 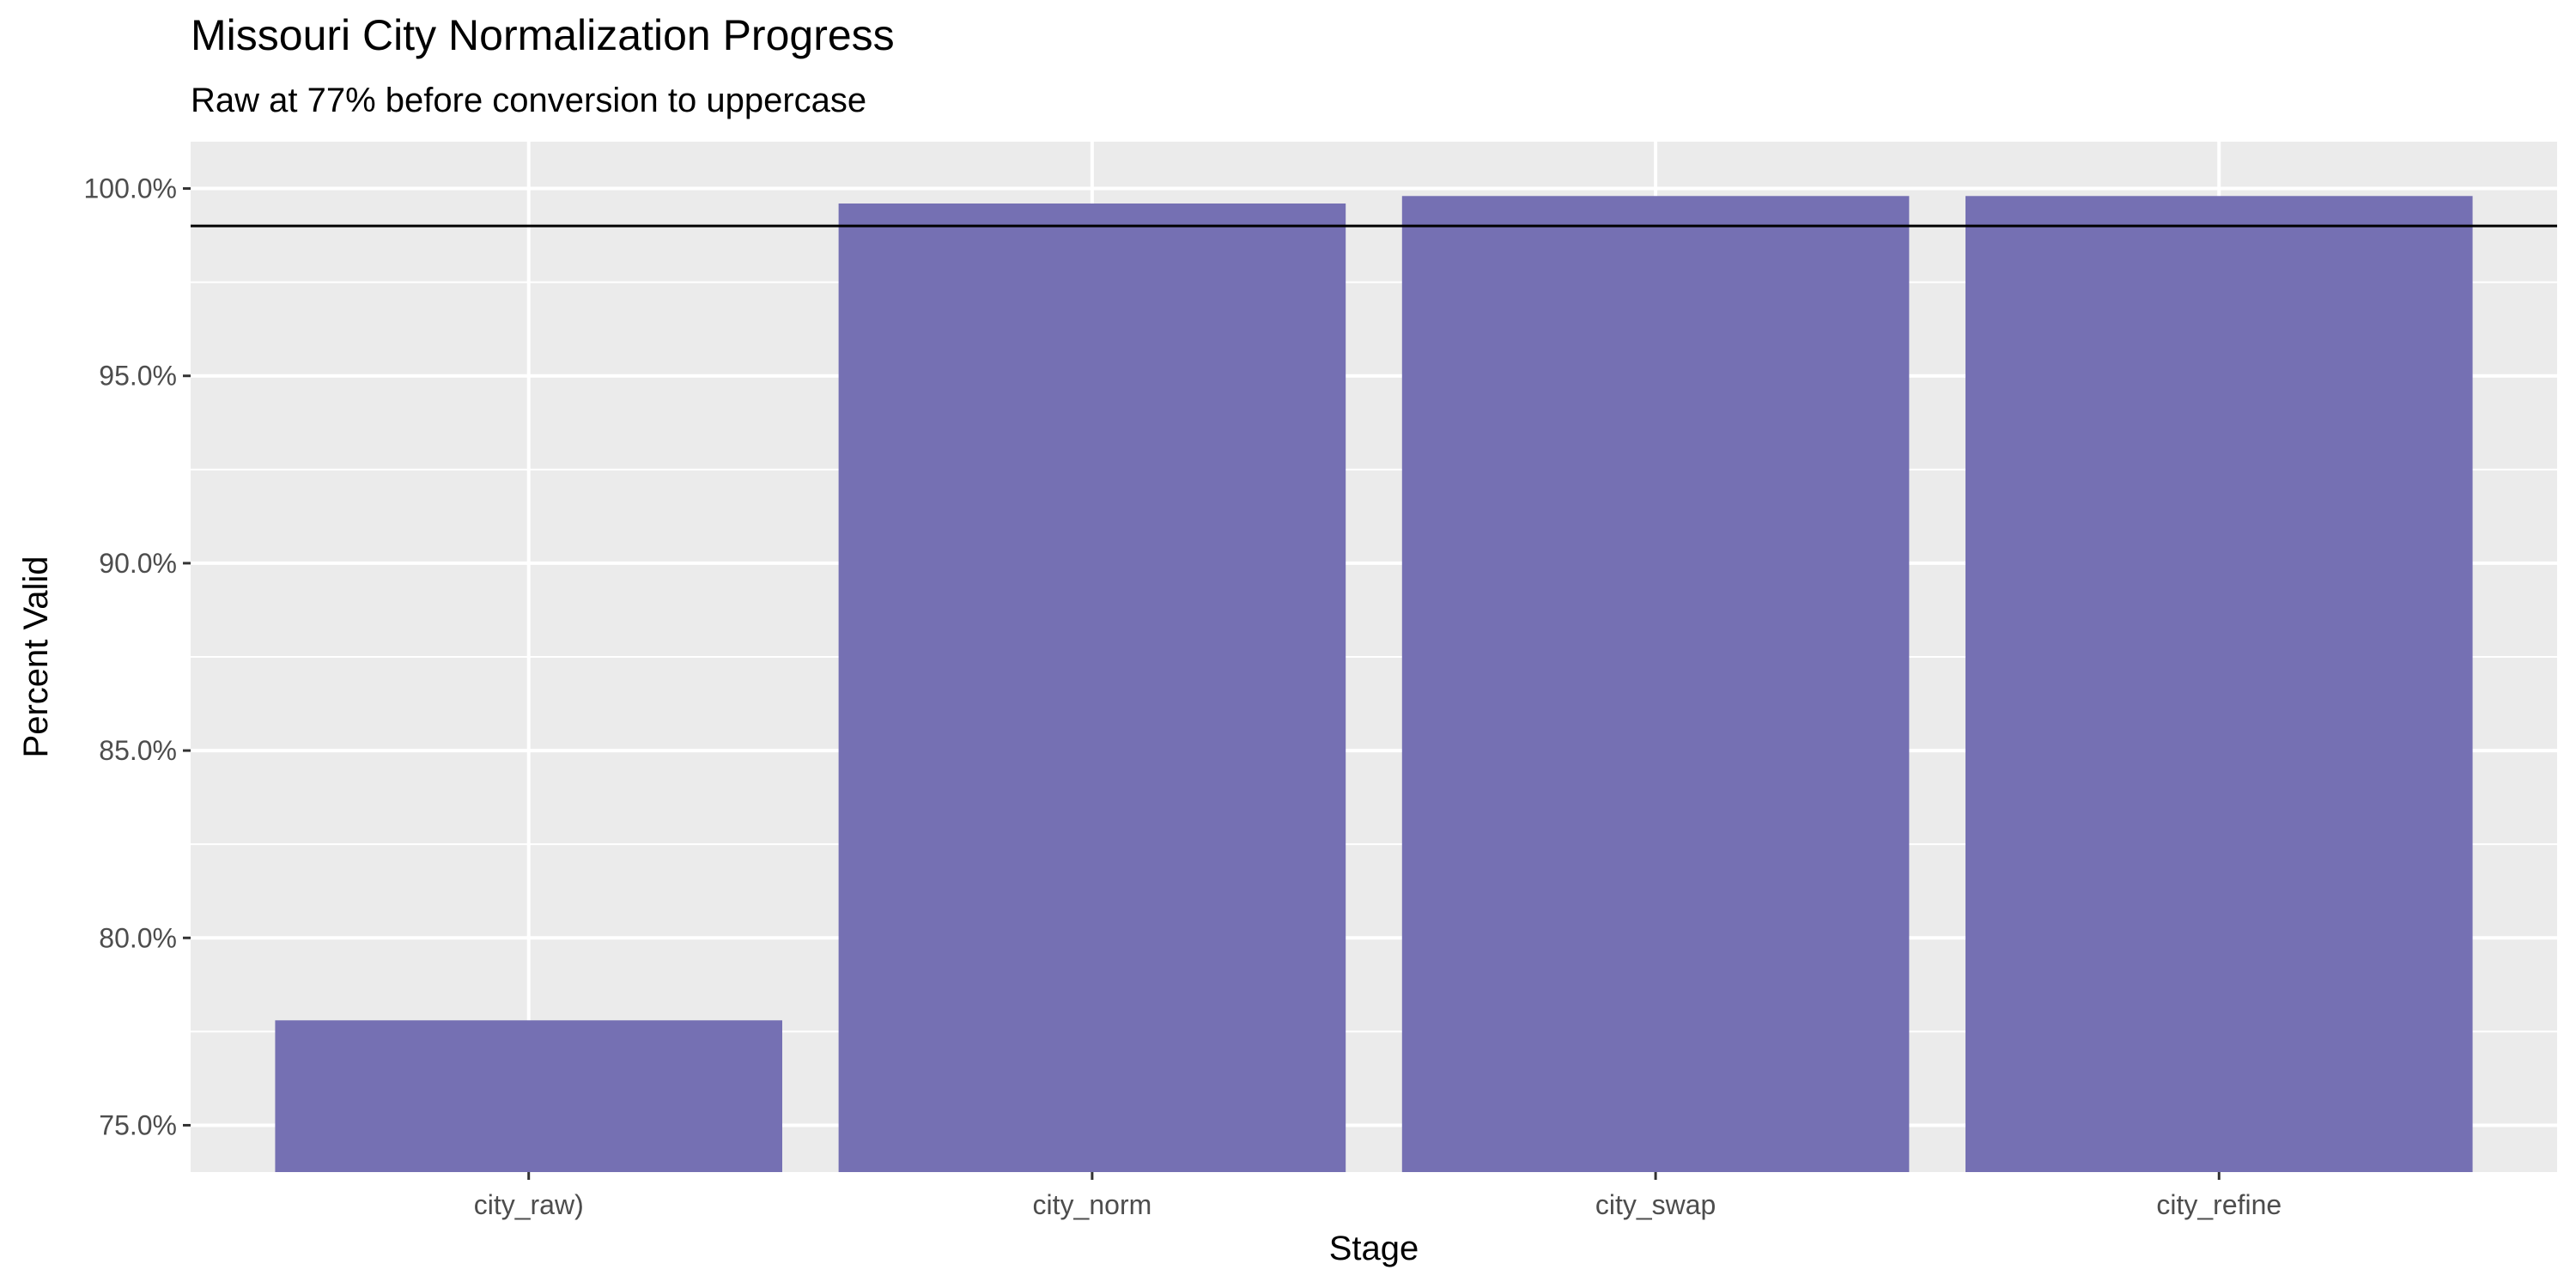 What do you see at coordinates (138, 1124) in the screenshot?
I see `y-tick-label: 75.0%` at bounding box center [138, 1124].